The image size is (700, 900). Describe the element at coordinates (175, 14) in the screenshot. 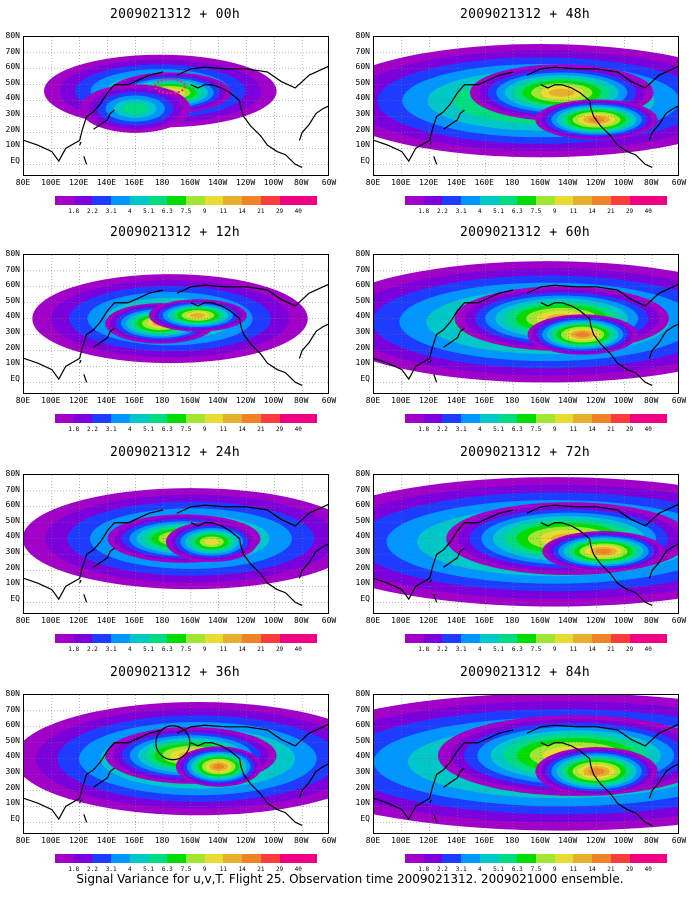

I see `panel-title: 2009021312 + 00h` at that location.